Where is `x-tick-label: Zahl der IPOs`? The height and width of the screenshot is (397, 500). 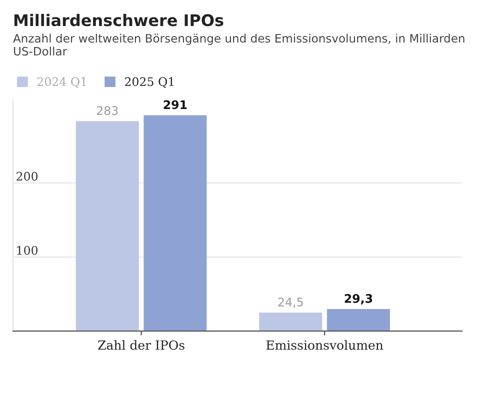
x-tick-label: Zahl der IPOs is located at coordinates (141, 345).